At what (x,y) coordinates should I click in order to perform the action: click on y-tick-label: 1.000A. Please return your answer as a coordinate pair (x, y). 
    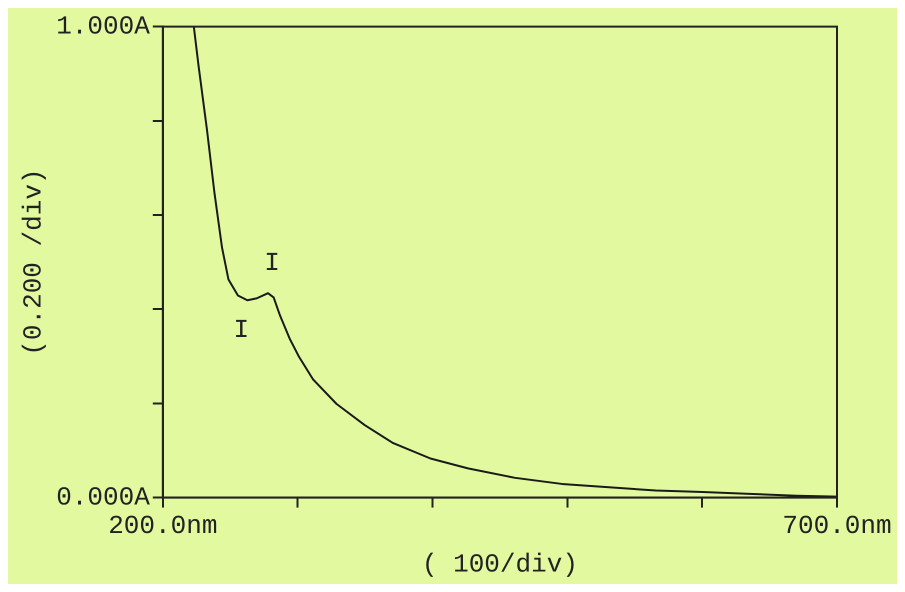
    Looking at the image, I should click on (103, 26).